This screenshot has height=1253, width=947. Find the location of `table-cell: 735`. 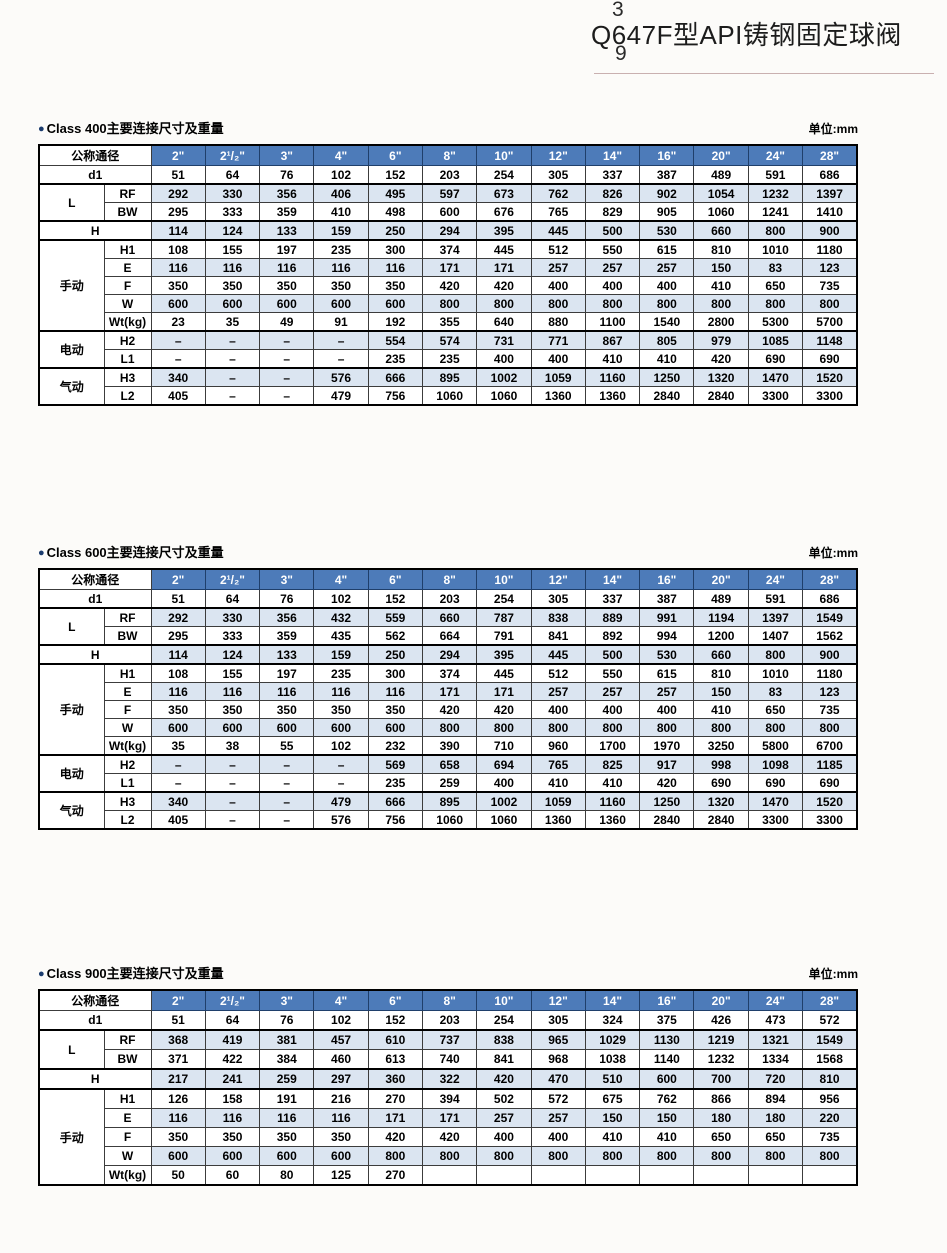

table-cell: 735 is located at coordinates (830, 1137).